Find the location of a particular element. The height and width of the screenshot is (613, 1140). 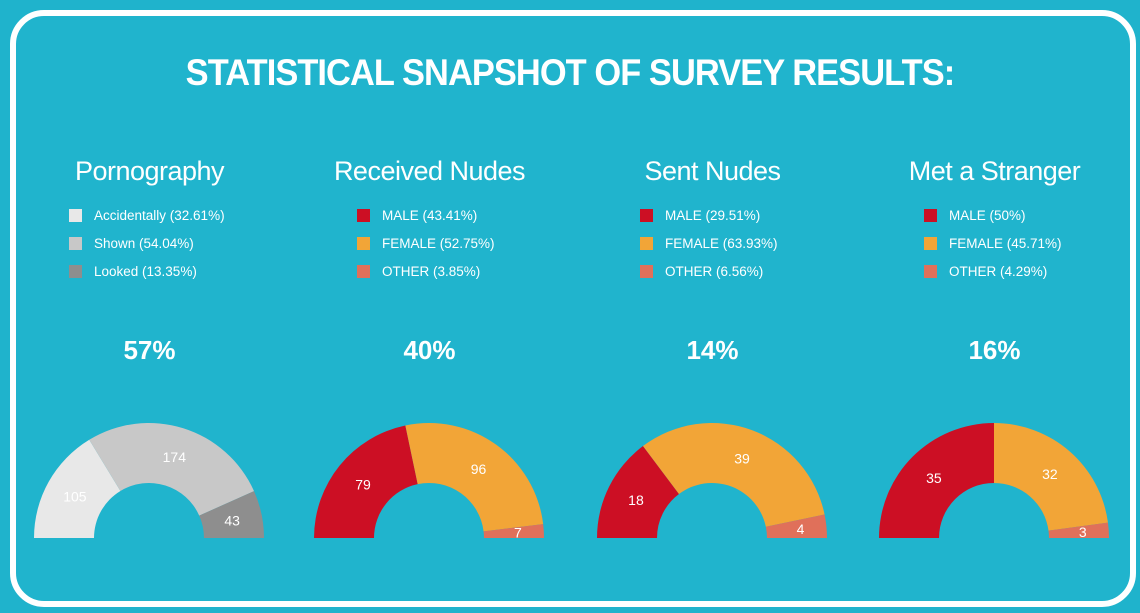

legend-label: MALE (29.51%) is located at coordinates (713, 215).